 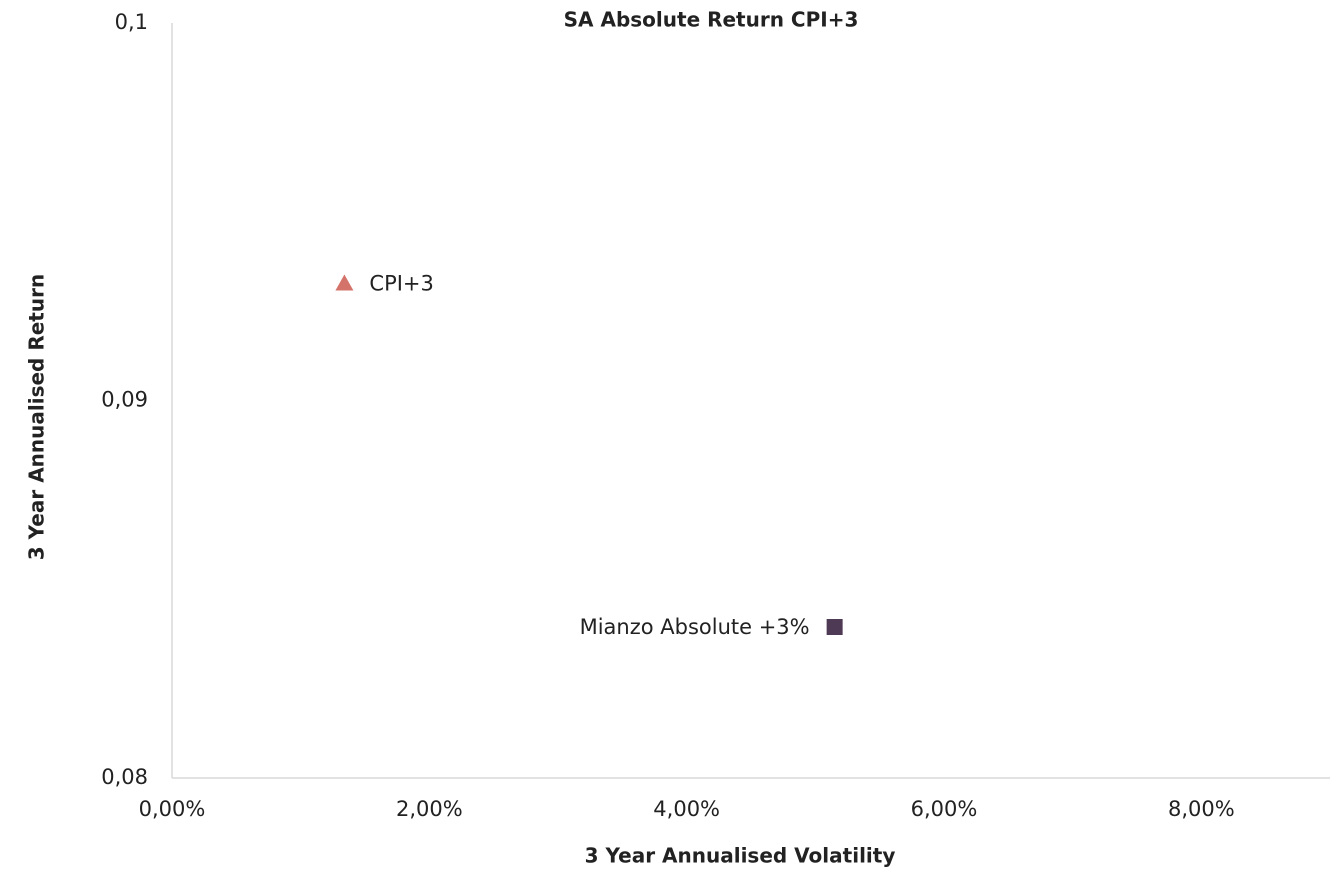 What do you see at coordinates (124, 400) in the screenshot?
I see `y-tick-label: 0,09` at bounding box center [124, 400].